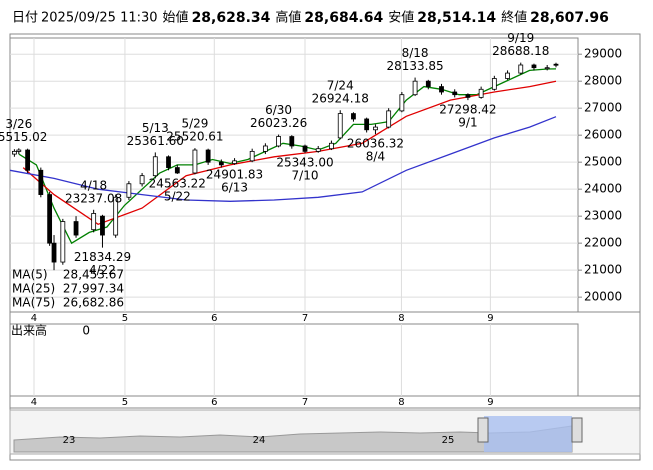 The width and height of the screenshot is (653, 470). Describe the element at coordinates (69, 440) in the screenshot. I see `navigator-label: 23` at that location.